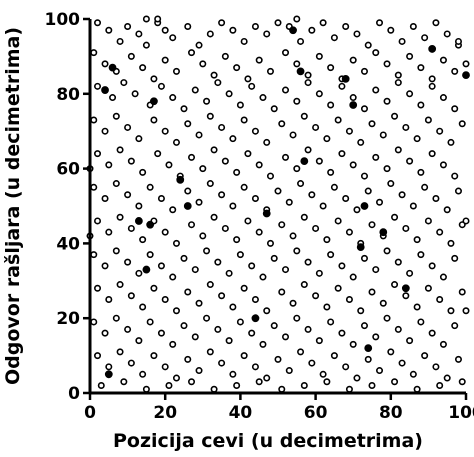  What do you see at coordinates (68, 95) in the screenshot?
I see `y-tick-label: 80` at bounding box center [68, 95].